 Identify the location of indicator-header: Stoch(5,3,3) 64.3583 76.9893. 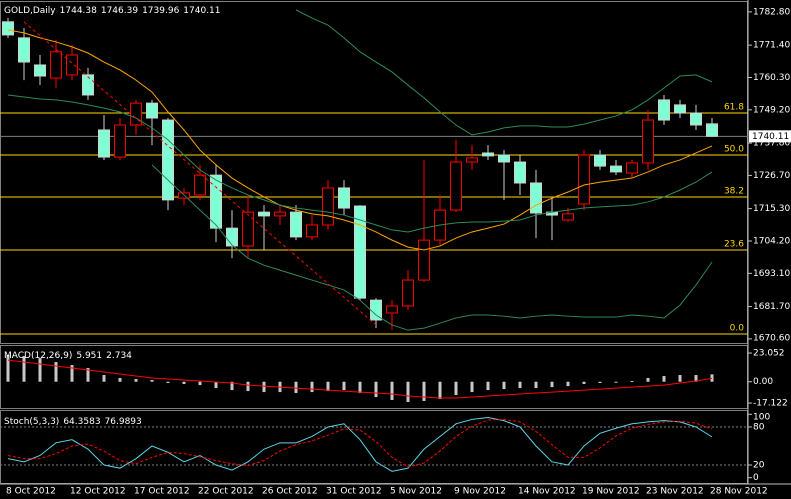
(73, 422).